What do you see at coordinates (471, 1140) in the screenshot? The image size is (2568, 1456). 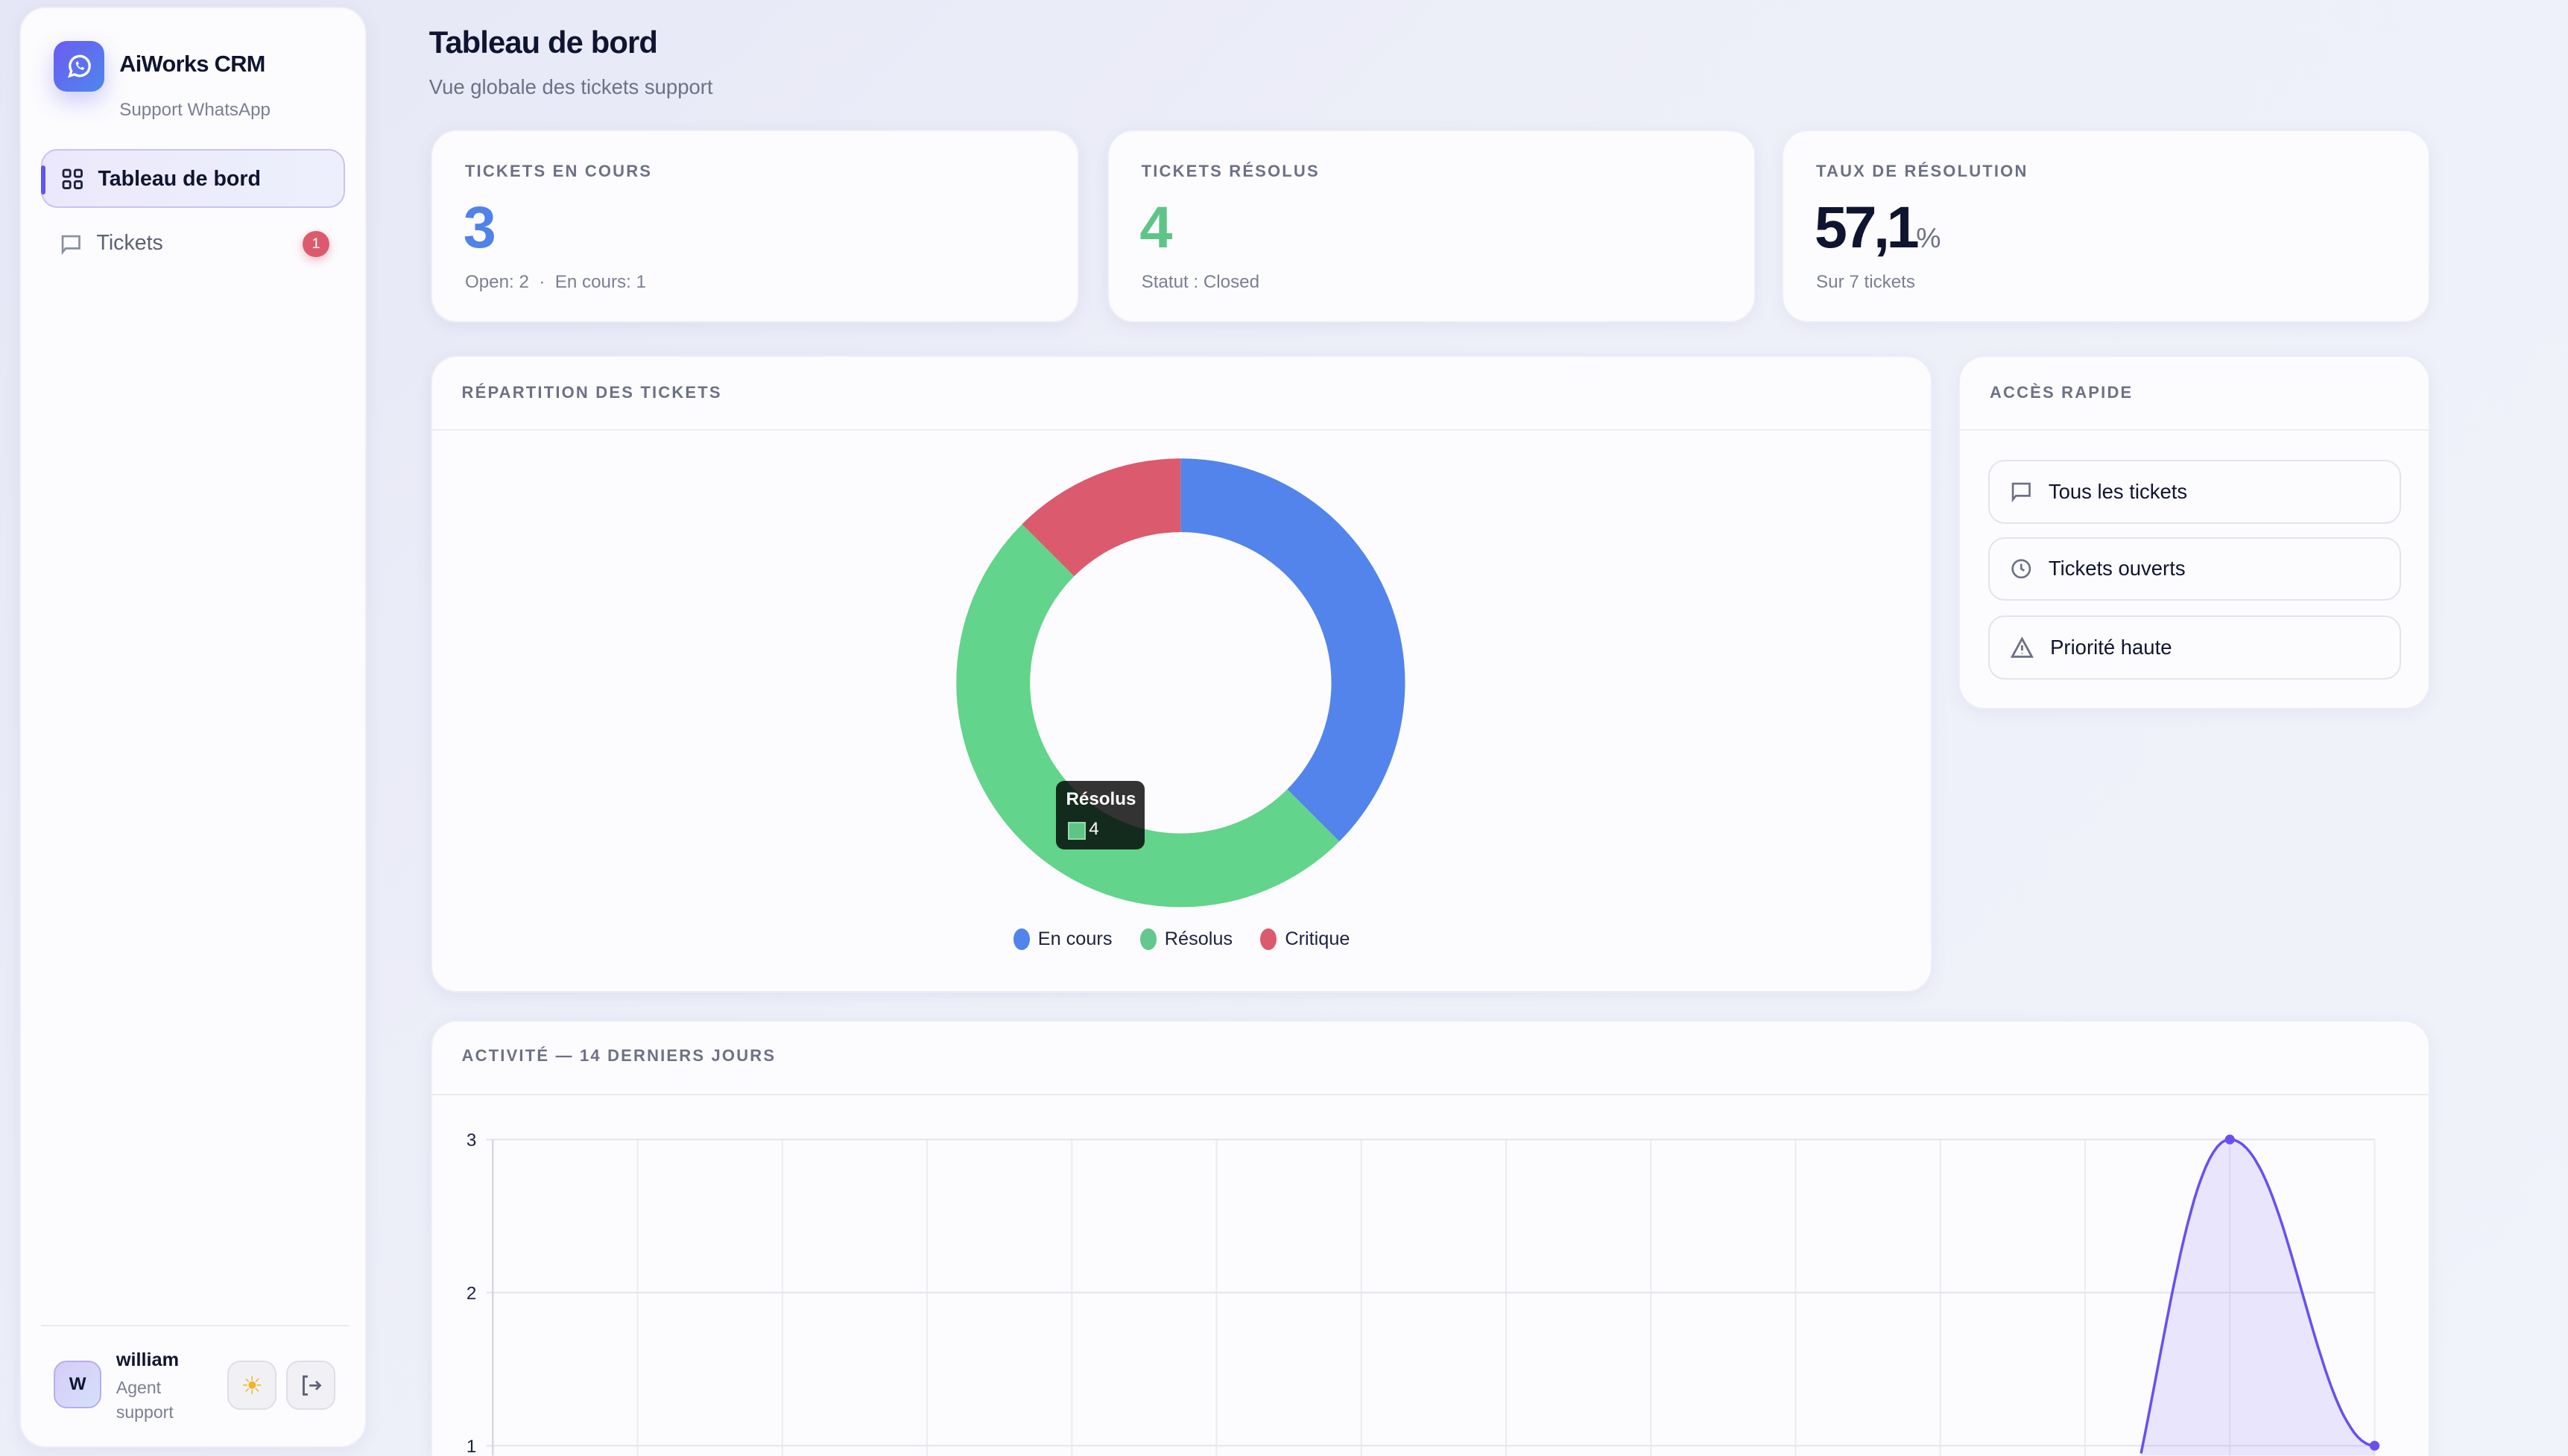 I see `y-tick-label: 3` at bounding box center [471, 1140].